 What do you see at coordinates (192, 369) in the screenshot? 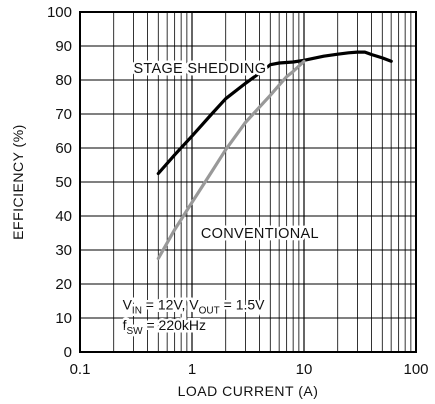
I see `x-tick-label: 1` at bounding box center [192, 369].